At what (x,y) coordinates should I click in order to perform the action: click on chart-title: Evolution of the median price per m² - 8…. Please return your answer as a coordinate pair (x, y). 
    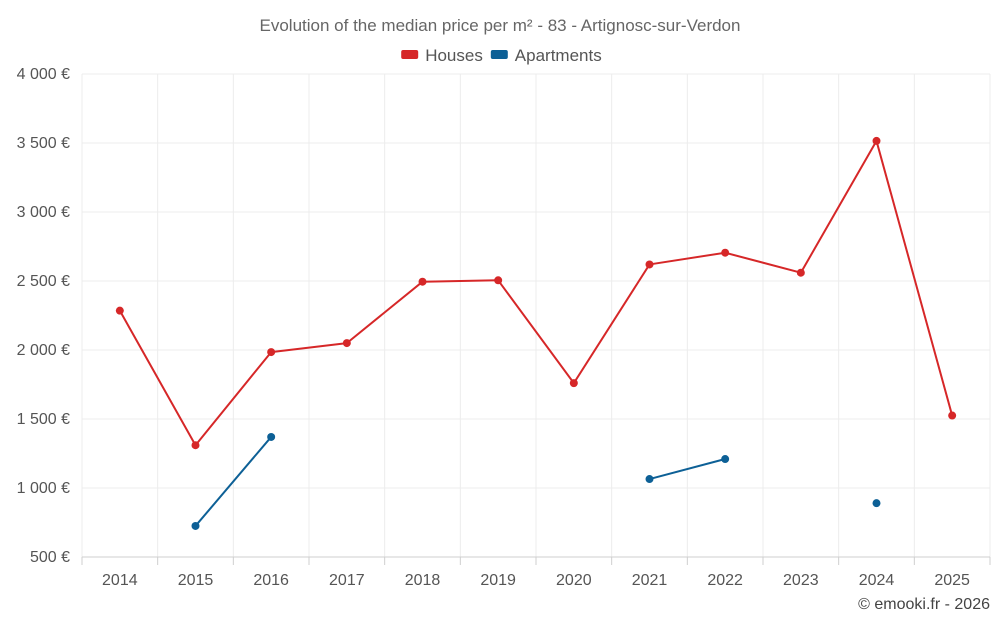
    Looking at the image, I should click on (500, 25).